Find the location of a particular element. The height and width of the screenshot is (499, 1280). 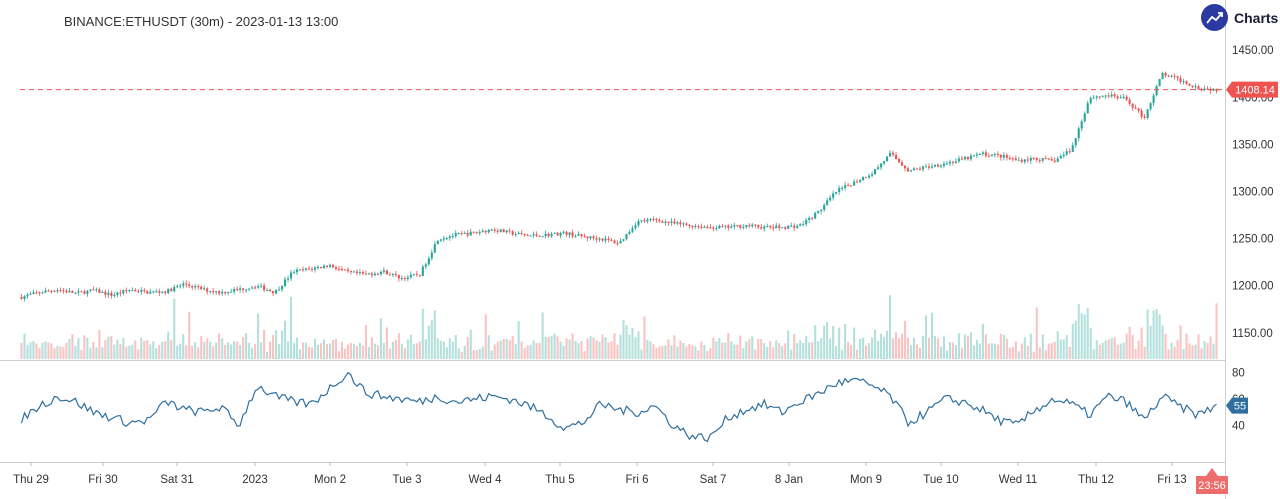

price-tick-label: 1350.00 is located at coordinates (1253, 145).